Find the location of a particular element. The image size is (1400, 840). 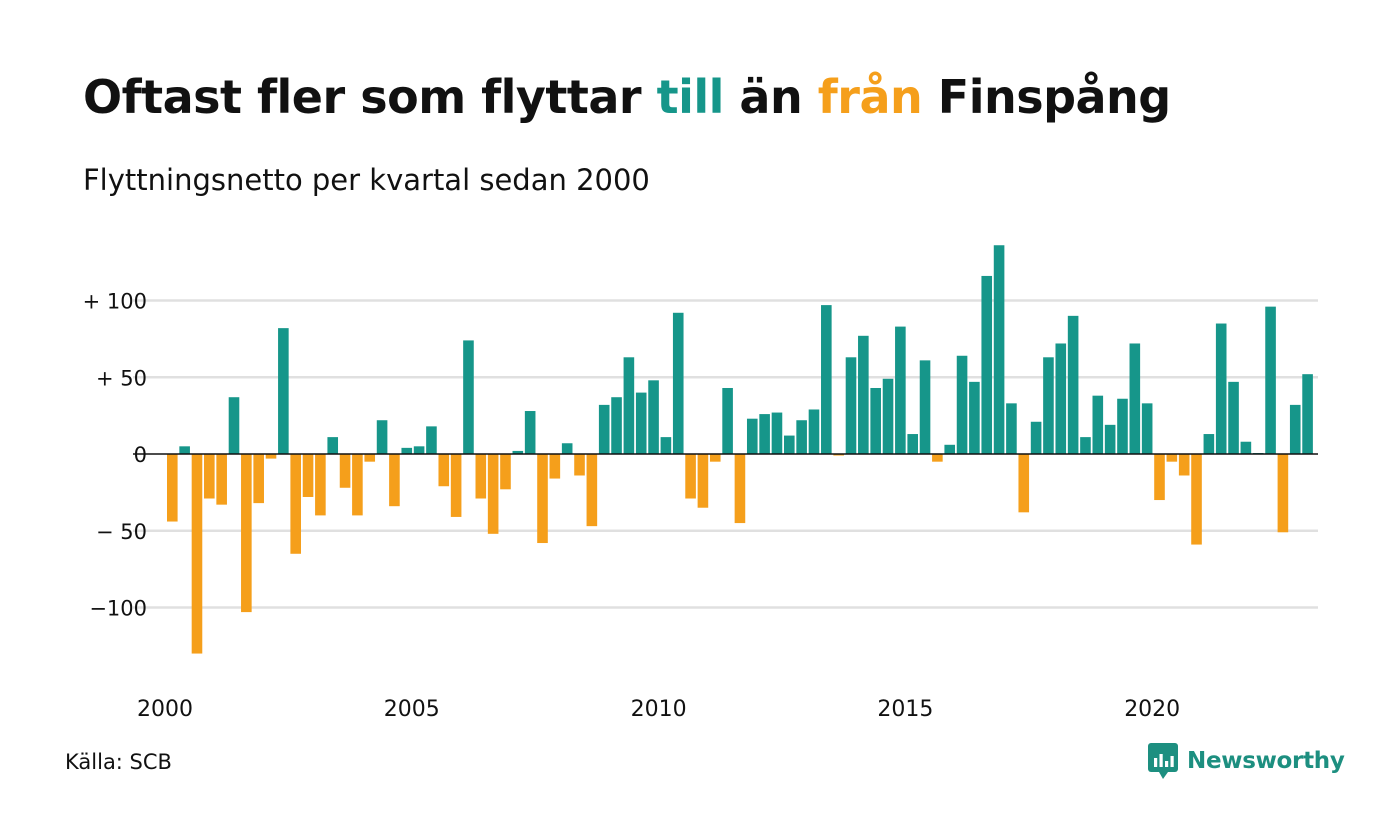

y-axis-ticks: + 100 + 50 0 − 50 −100 is located at coordinates (115, 455).